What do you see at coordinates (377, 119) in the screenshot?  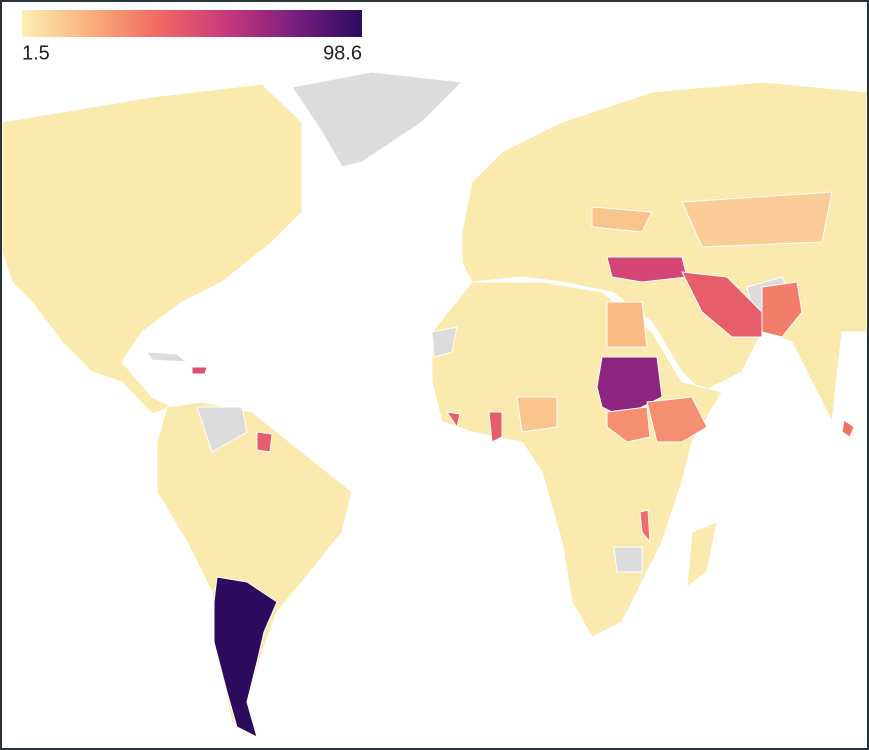 I see `greenland` at bounding box center [377, 119].